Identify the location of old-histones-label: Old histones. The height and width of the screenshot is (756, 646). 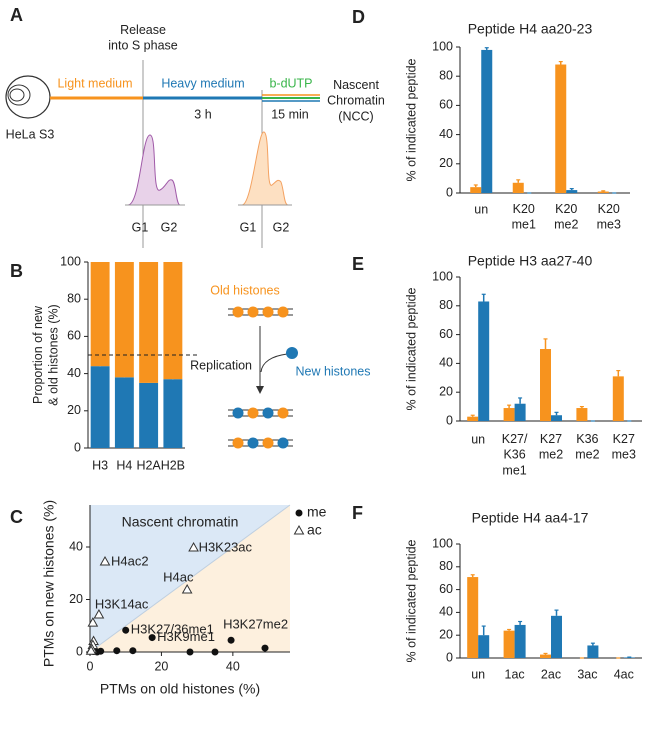
(244, 290).